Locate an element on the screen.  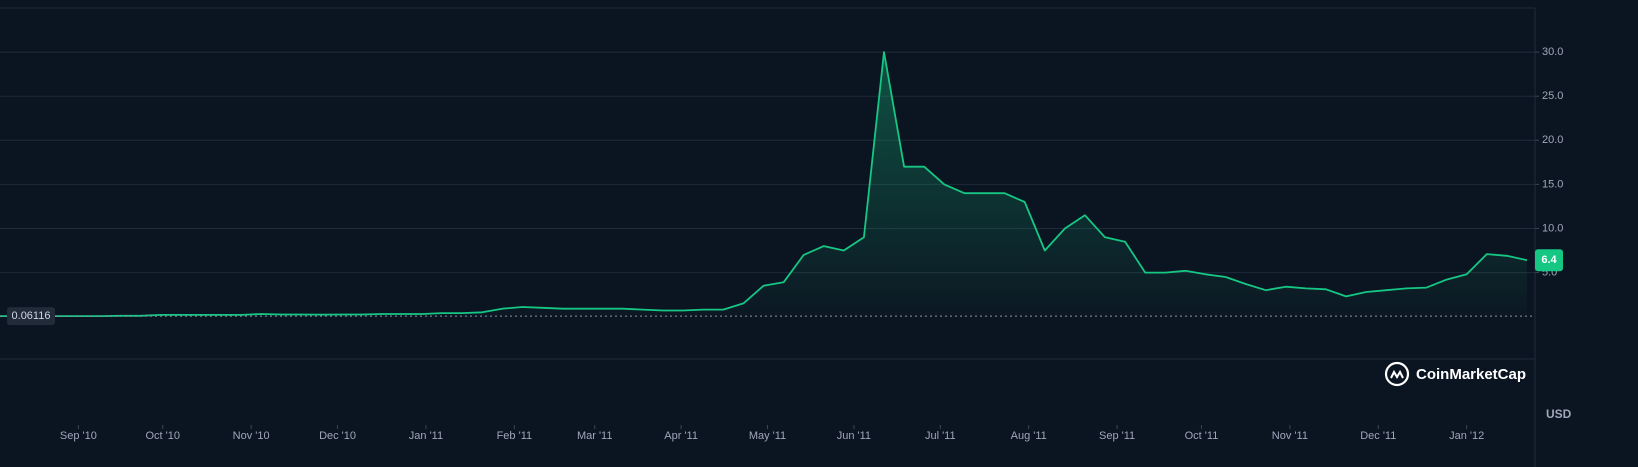
x-tick-label: Mar '11 is located at coordinates (595, 436).